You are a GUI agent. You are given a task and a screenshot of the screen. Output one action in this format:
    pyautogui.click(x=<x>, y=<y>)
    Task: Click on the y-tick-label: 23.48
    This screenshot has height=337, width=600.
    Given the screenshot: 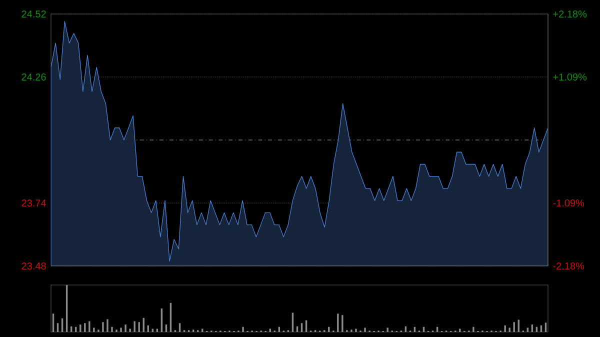 What is the action you would take?
    pyautogui.click(x=34, y=266)
    